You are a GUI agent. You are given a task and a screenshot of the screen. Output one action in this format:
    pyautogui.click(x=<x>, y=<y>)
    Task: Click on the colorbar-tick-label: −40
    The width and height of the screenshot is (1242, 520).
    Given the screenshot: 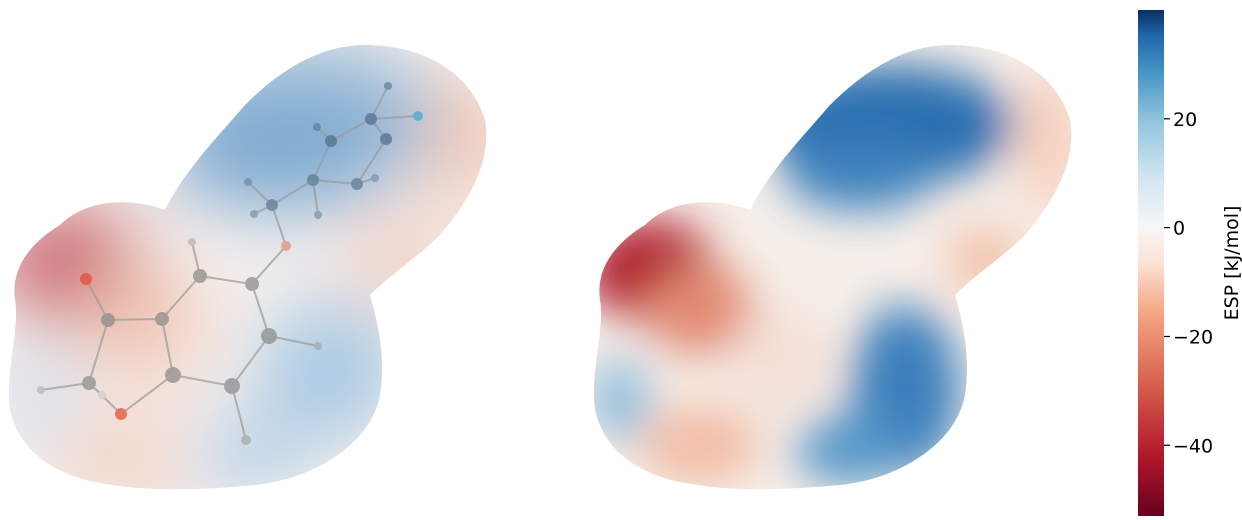 What is the action you would take?
    pyautogui.click(x=1193, y=446)
    